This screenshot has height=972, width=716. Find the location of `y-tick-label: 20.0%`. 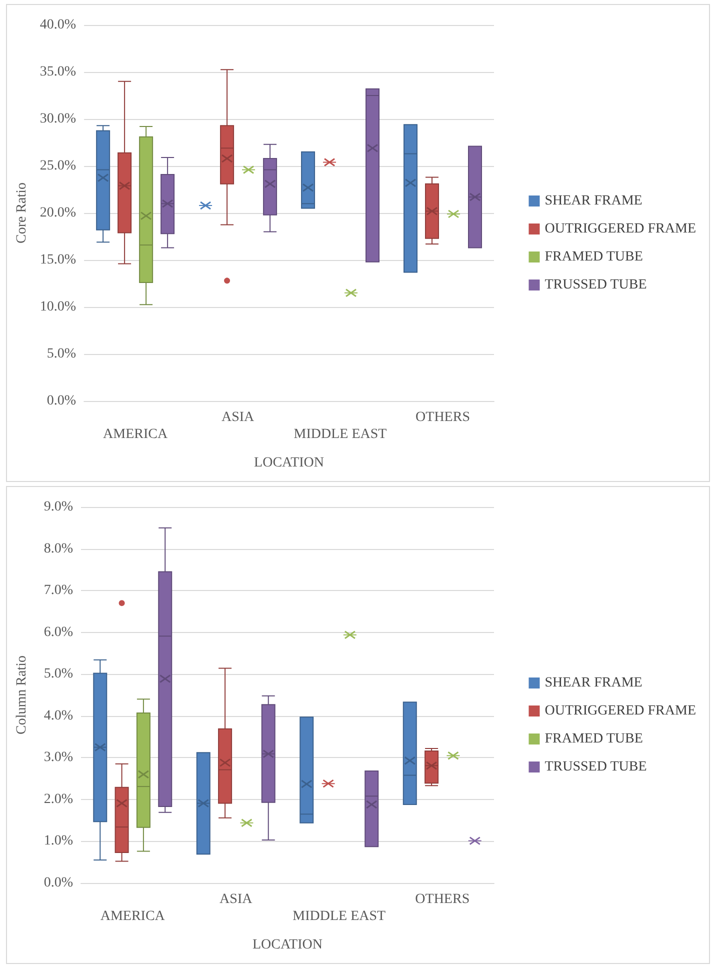

y-tick-label: 20.0% is located at coordinates (58, 213).